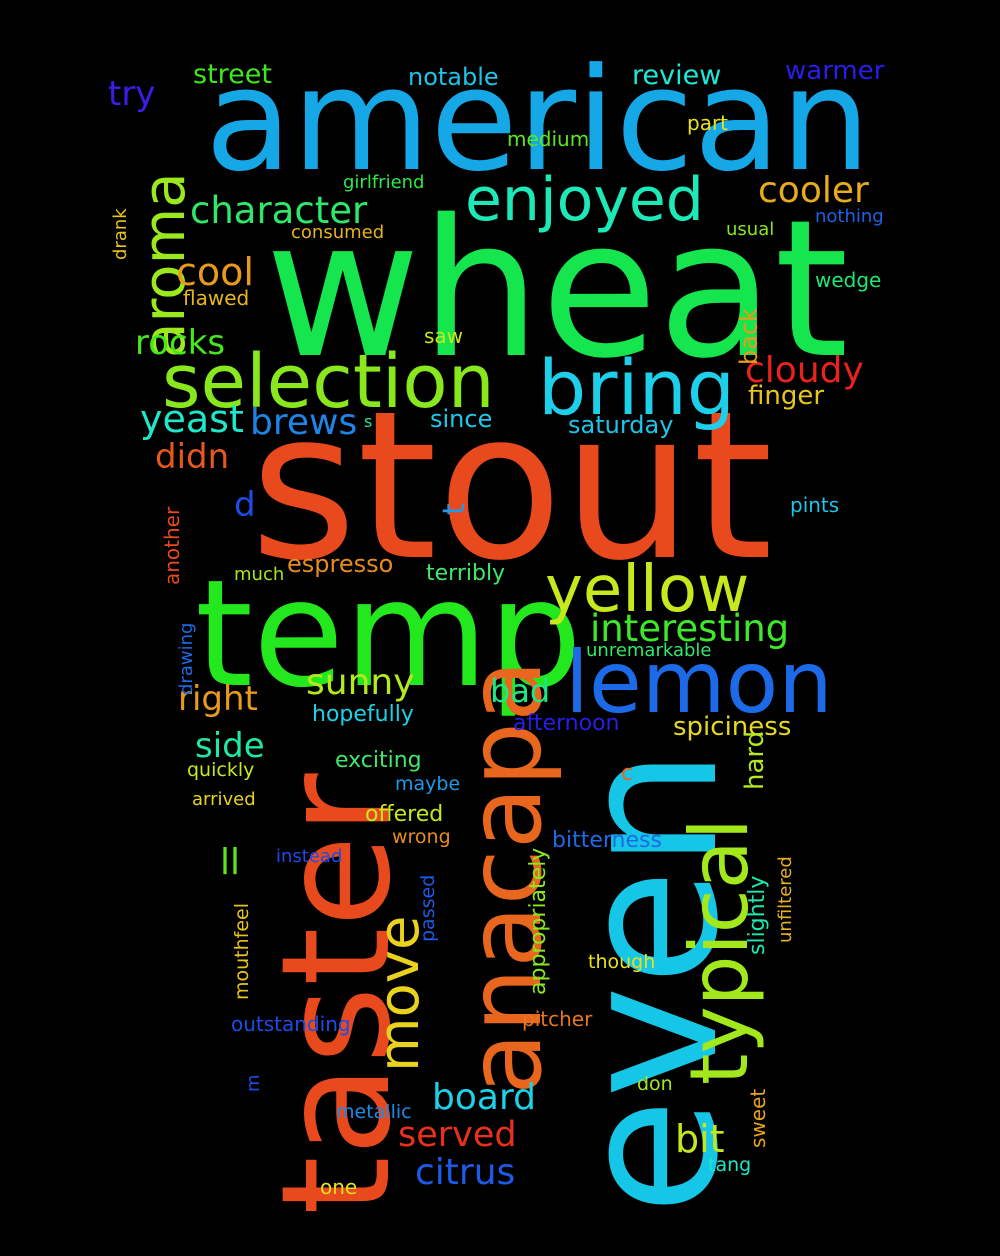 The image size is (1000, 1256). I want to click on word: ll, so click(230, 862).